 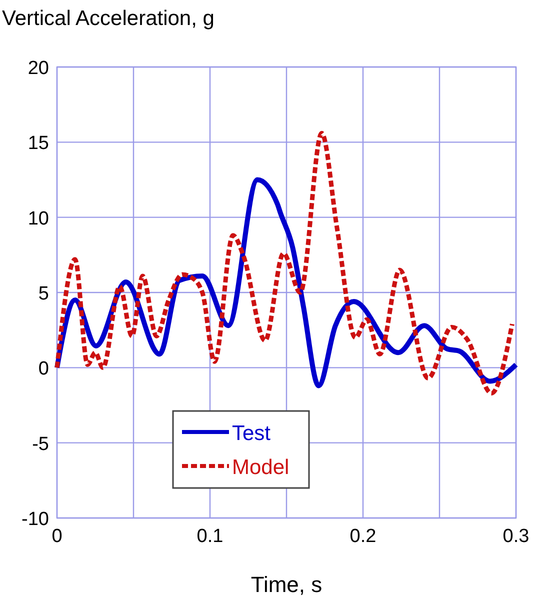 What do you see at coordinates (43, 369) in the screenshot?
I see `y-tick-label: 0` at bounding box center [43, 369].